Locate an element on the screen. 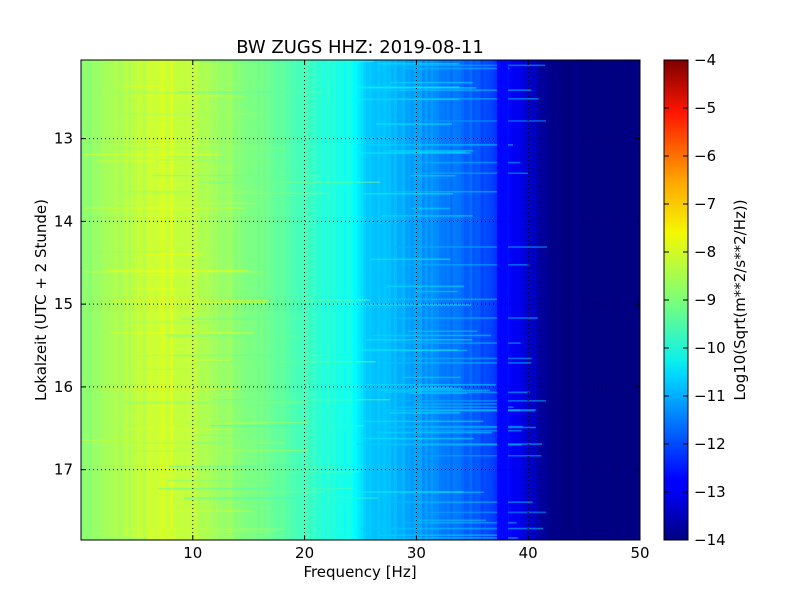  vertical-band-feature is located at coordinates (502, 300).